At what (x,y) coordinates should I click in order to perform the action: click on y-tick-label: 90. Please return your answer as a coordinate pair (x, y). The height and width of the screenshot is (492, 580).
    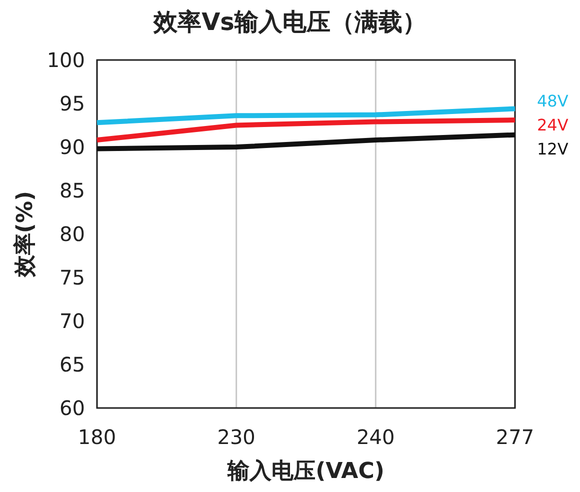
    Looking at the image, I should click on (72, 147).